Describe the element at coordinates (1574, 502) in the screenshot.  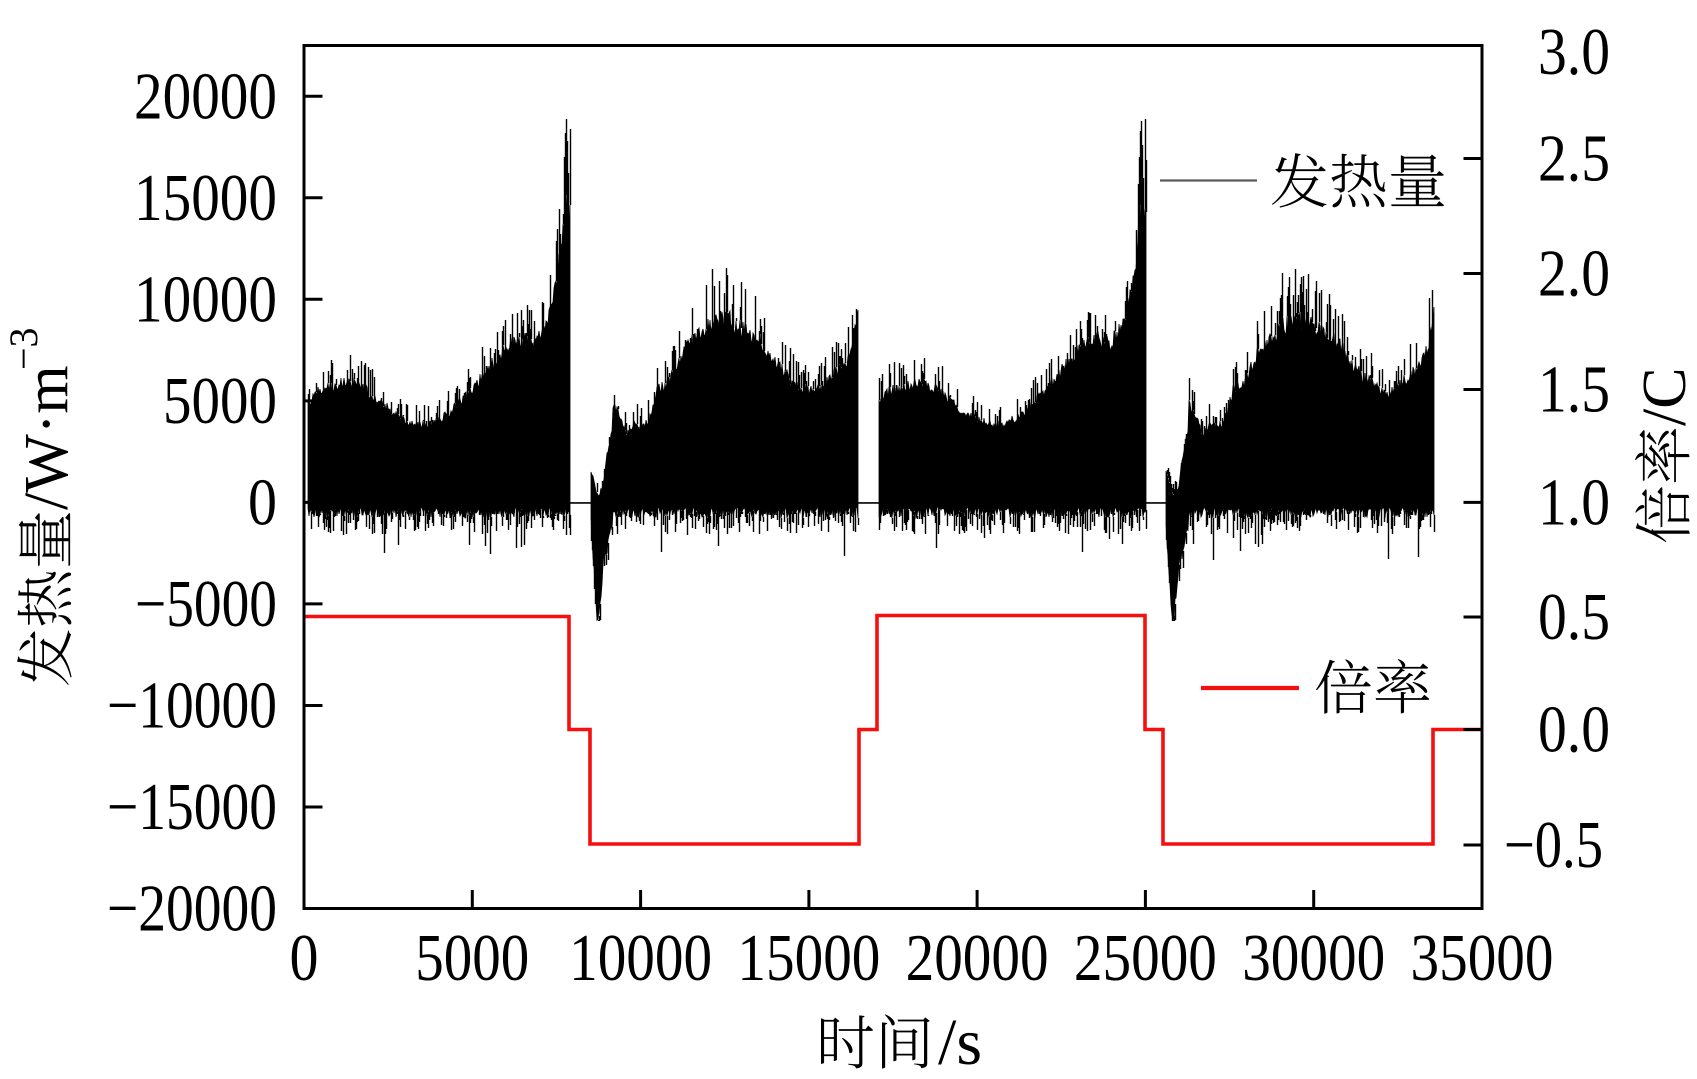
I see `svg-text: 1.0` at that location.